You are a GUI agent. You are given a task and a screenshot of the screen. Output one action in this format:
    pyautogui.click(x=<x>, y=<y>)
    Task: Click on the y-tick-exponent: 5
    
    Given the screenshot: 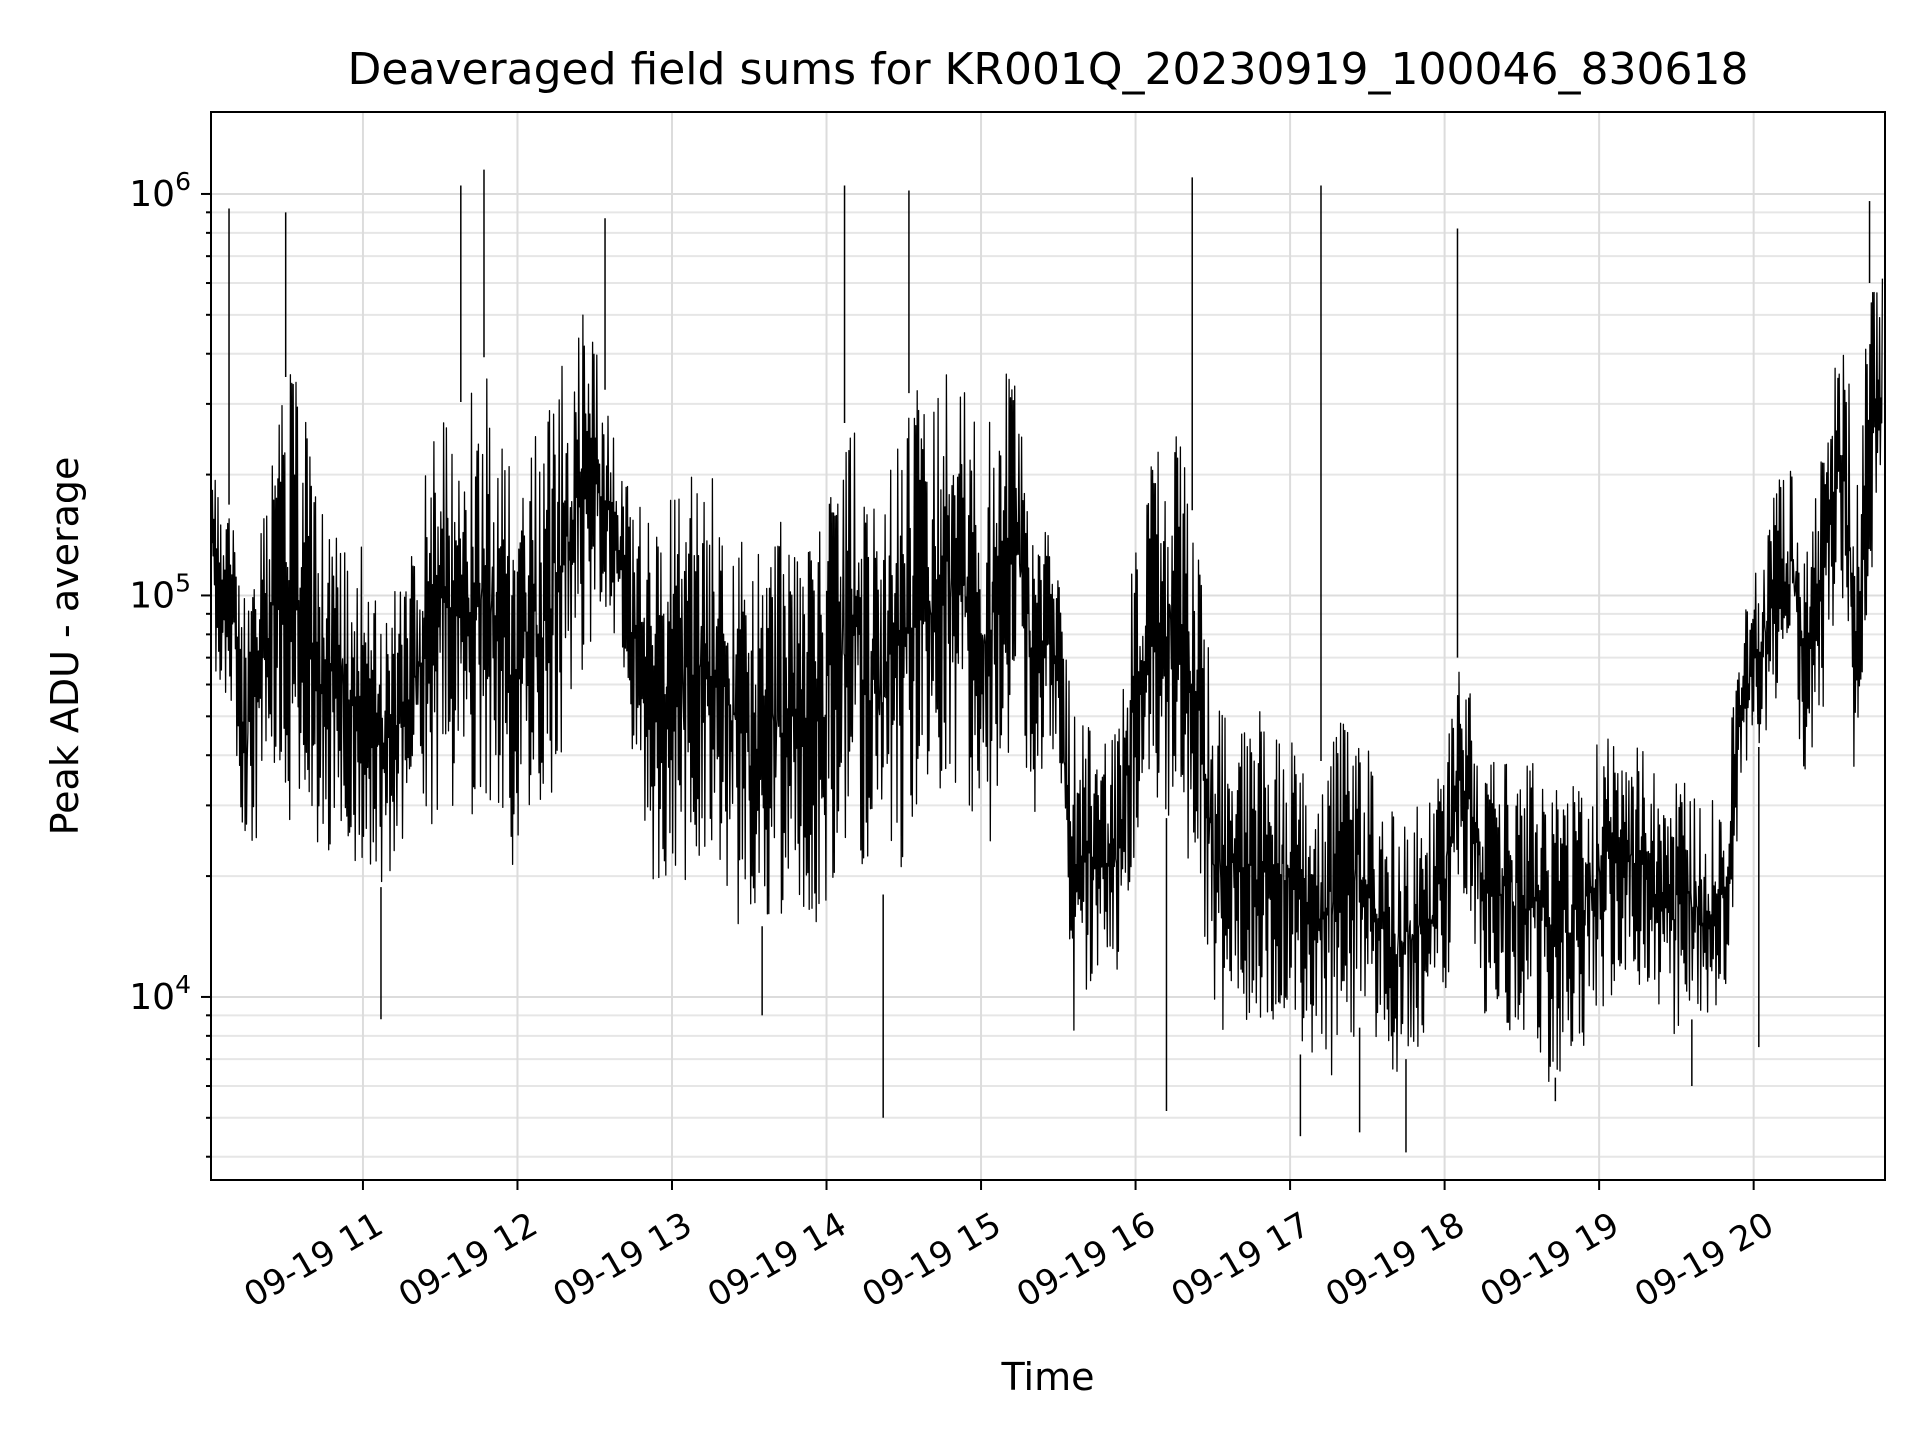 What is the action you would take?
    pyautogui.click(x=183, y=582)
    